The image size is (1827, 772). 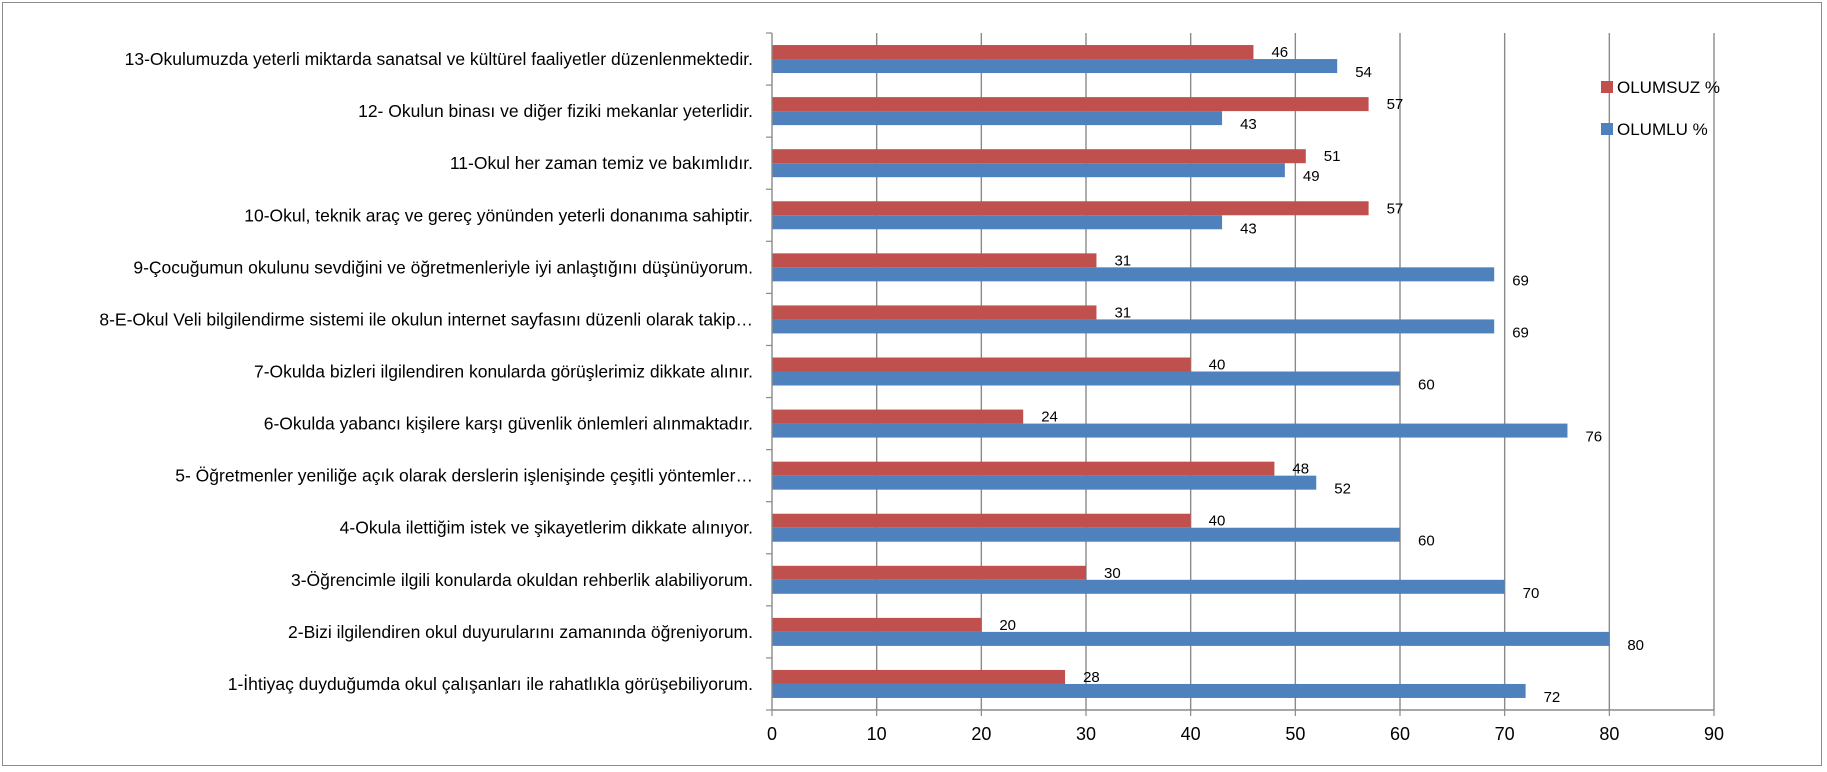 What do you see at coordinates (1505, 734) in the screenshot?
I see `x-tick-label: 70` at bounding box center [1505, 734].